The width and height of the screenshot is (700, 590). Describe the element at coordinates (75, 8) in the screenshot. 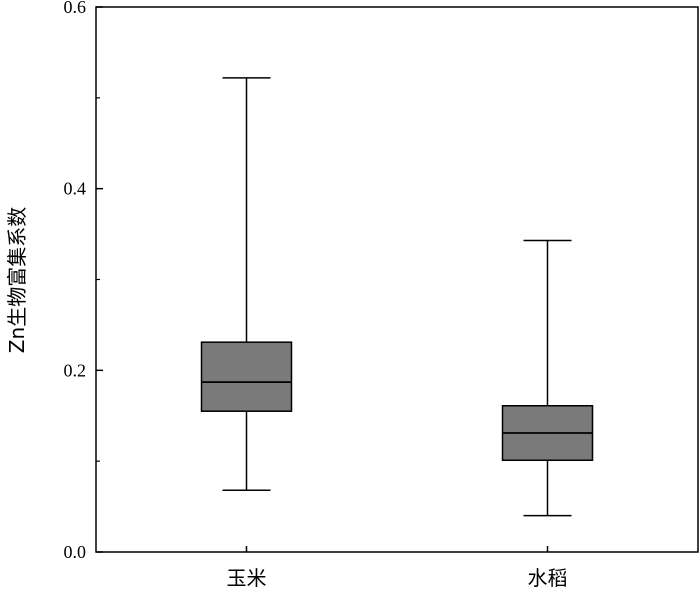

I see `y-tick-label-3: 0.6` at that location.